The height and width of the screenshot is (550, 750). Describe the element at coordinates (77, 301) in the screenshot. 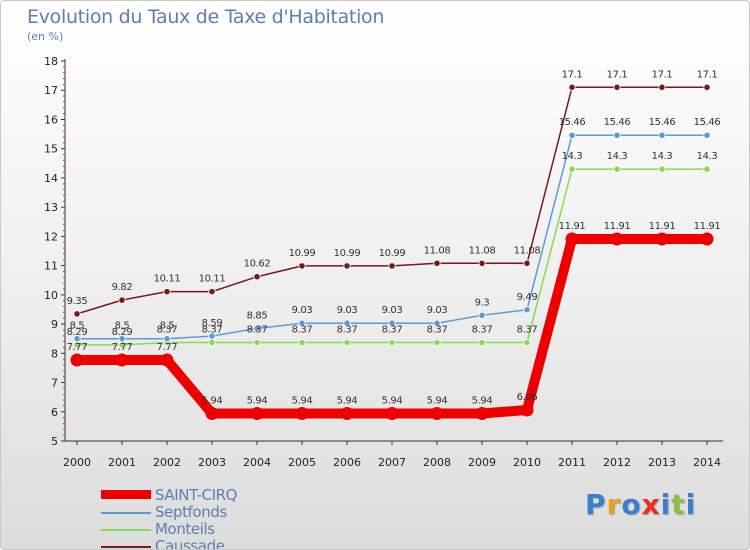

I see `data-label: 9.35` at that location.